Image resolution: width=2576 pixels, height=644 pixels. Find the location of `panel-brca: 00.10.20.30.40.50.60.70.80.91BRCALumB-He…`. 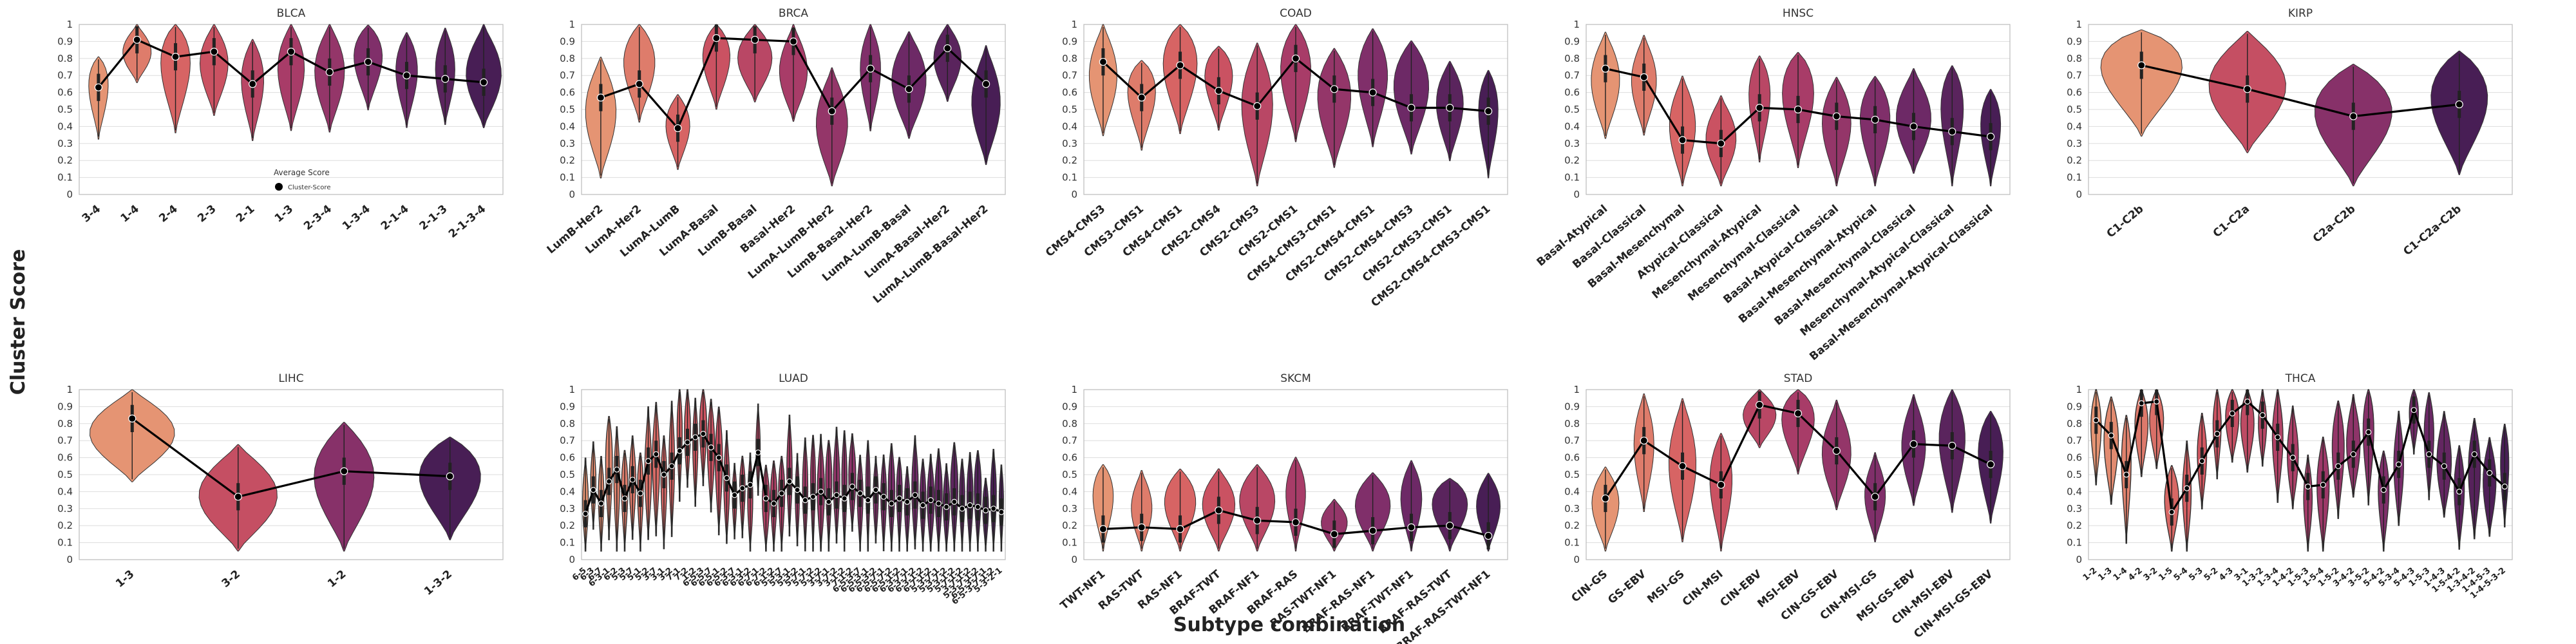

panel-brca: 00.10.20.30.40.50.60.70.80.91BRCALumB-He… is located at coordinates (776, 156).